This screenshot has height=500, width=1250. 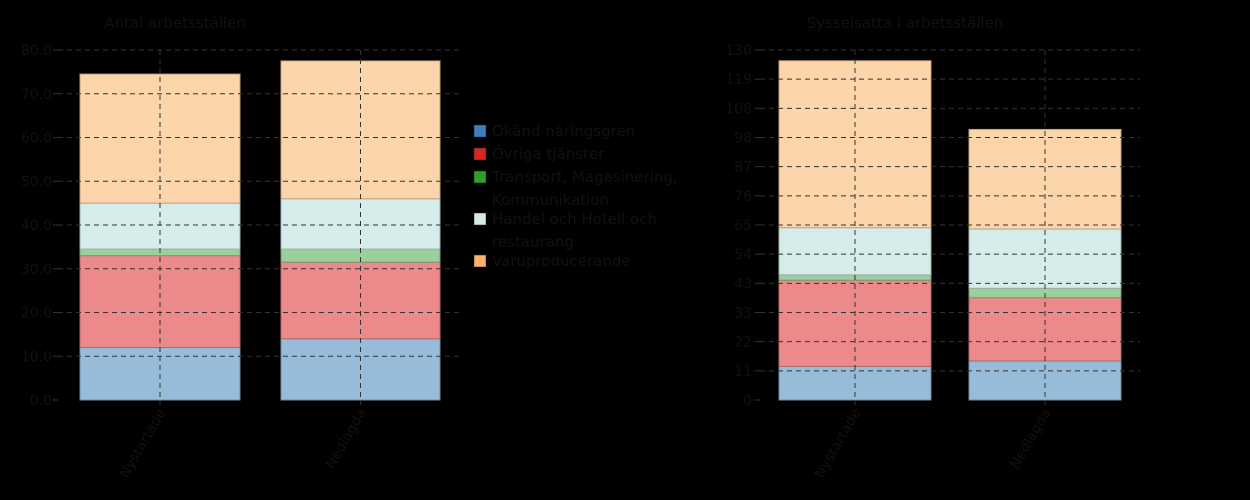 I want to click on y-tick-label: 119, so click(x=738, y=80).